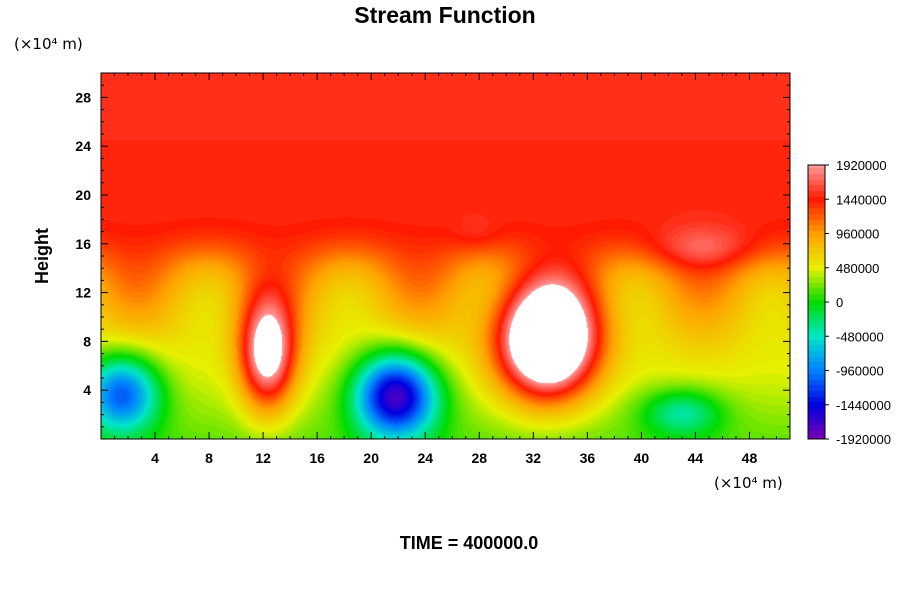  I want to click on x-tick-label: 24, so click(425, 458).